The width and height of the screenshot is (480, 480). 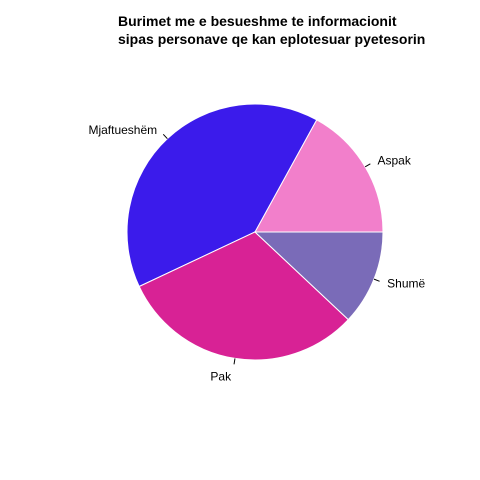 I want to click on pie-slice-aspak, so click(x=319, y=176).